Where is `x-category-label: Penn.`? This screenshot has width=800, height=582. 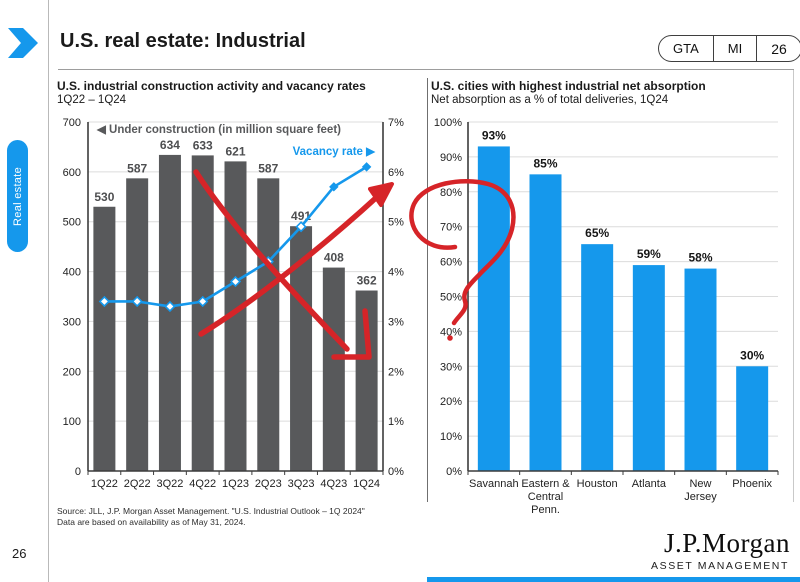
x-category-label: Penn. is located at coordinates (545, 508).